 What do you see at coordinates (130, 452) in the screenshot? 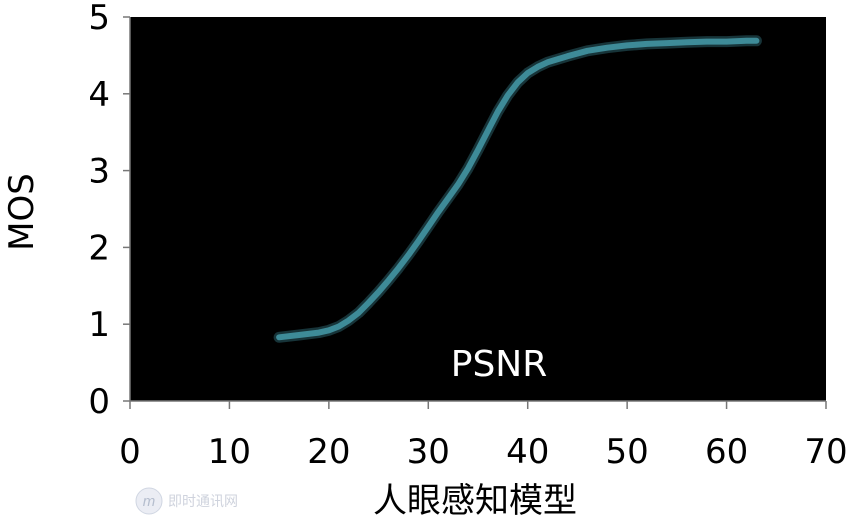
I see `x-tick-label: 0` at bounding box center [130, 452].